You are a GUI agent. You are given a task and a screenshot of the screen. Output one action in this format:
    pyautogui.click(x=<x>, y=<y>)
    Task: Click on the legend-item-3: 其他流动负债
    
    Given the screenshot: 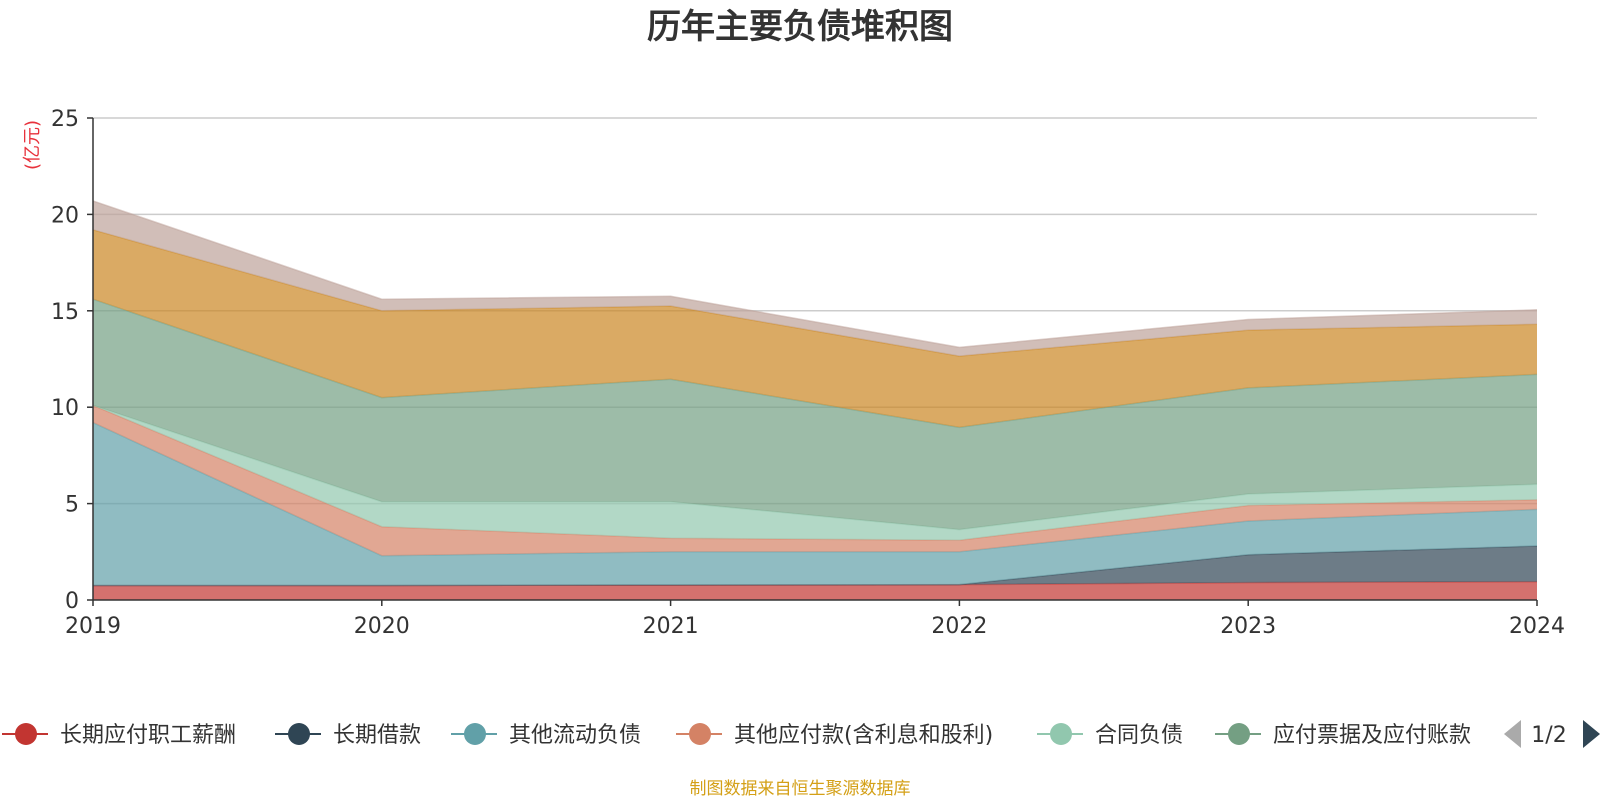 What is the action you would take?
    pyautogui.click(x=546, y=735)
    